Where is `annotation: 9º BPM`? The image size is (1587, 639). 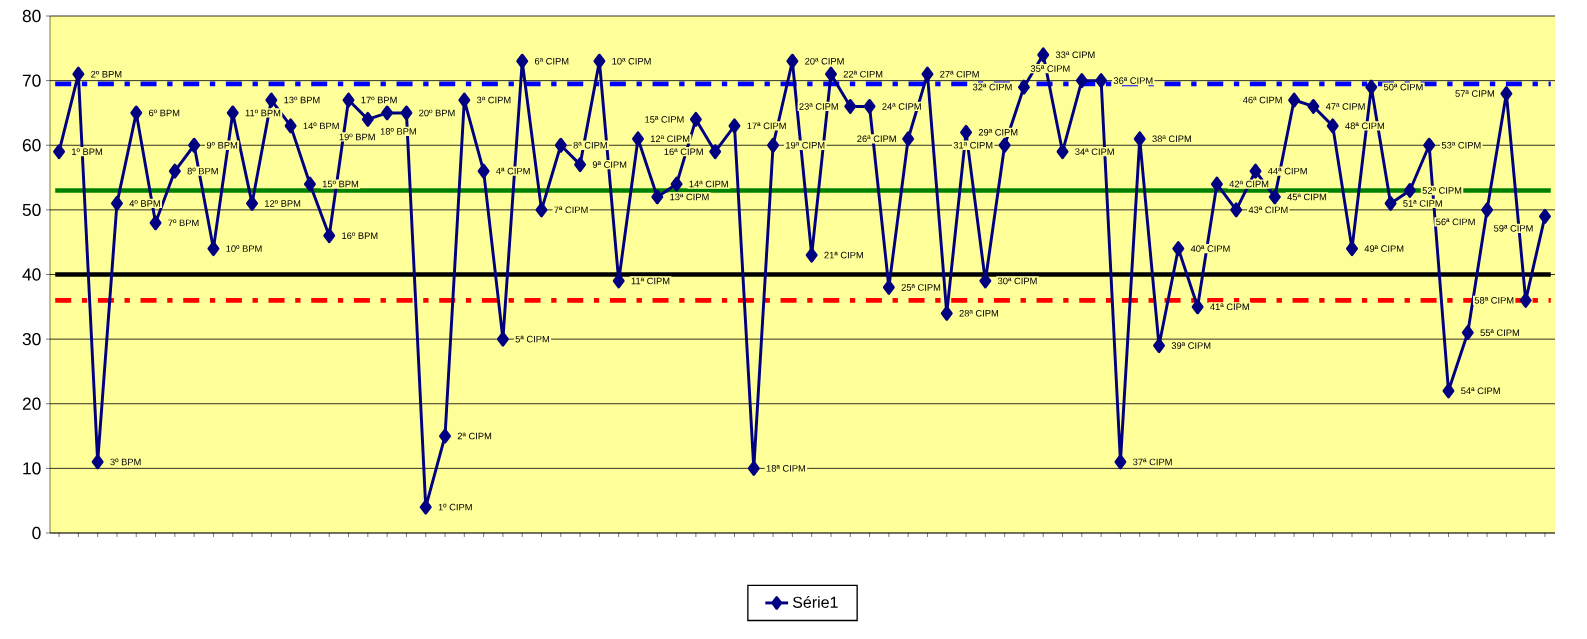
annotation: 9º BPM is located at coordinates (222, 145).